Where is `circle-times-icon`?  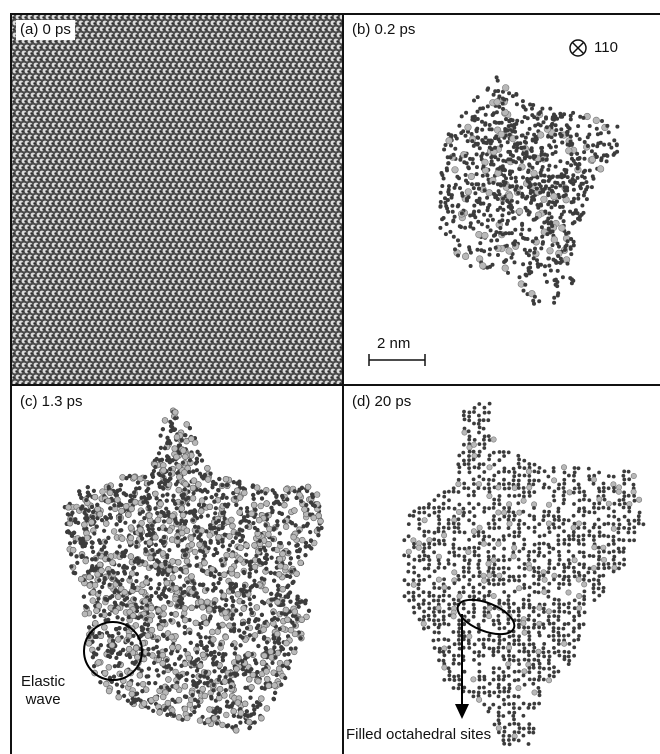
circle-times-icon is located at coordinates (578, 48).